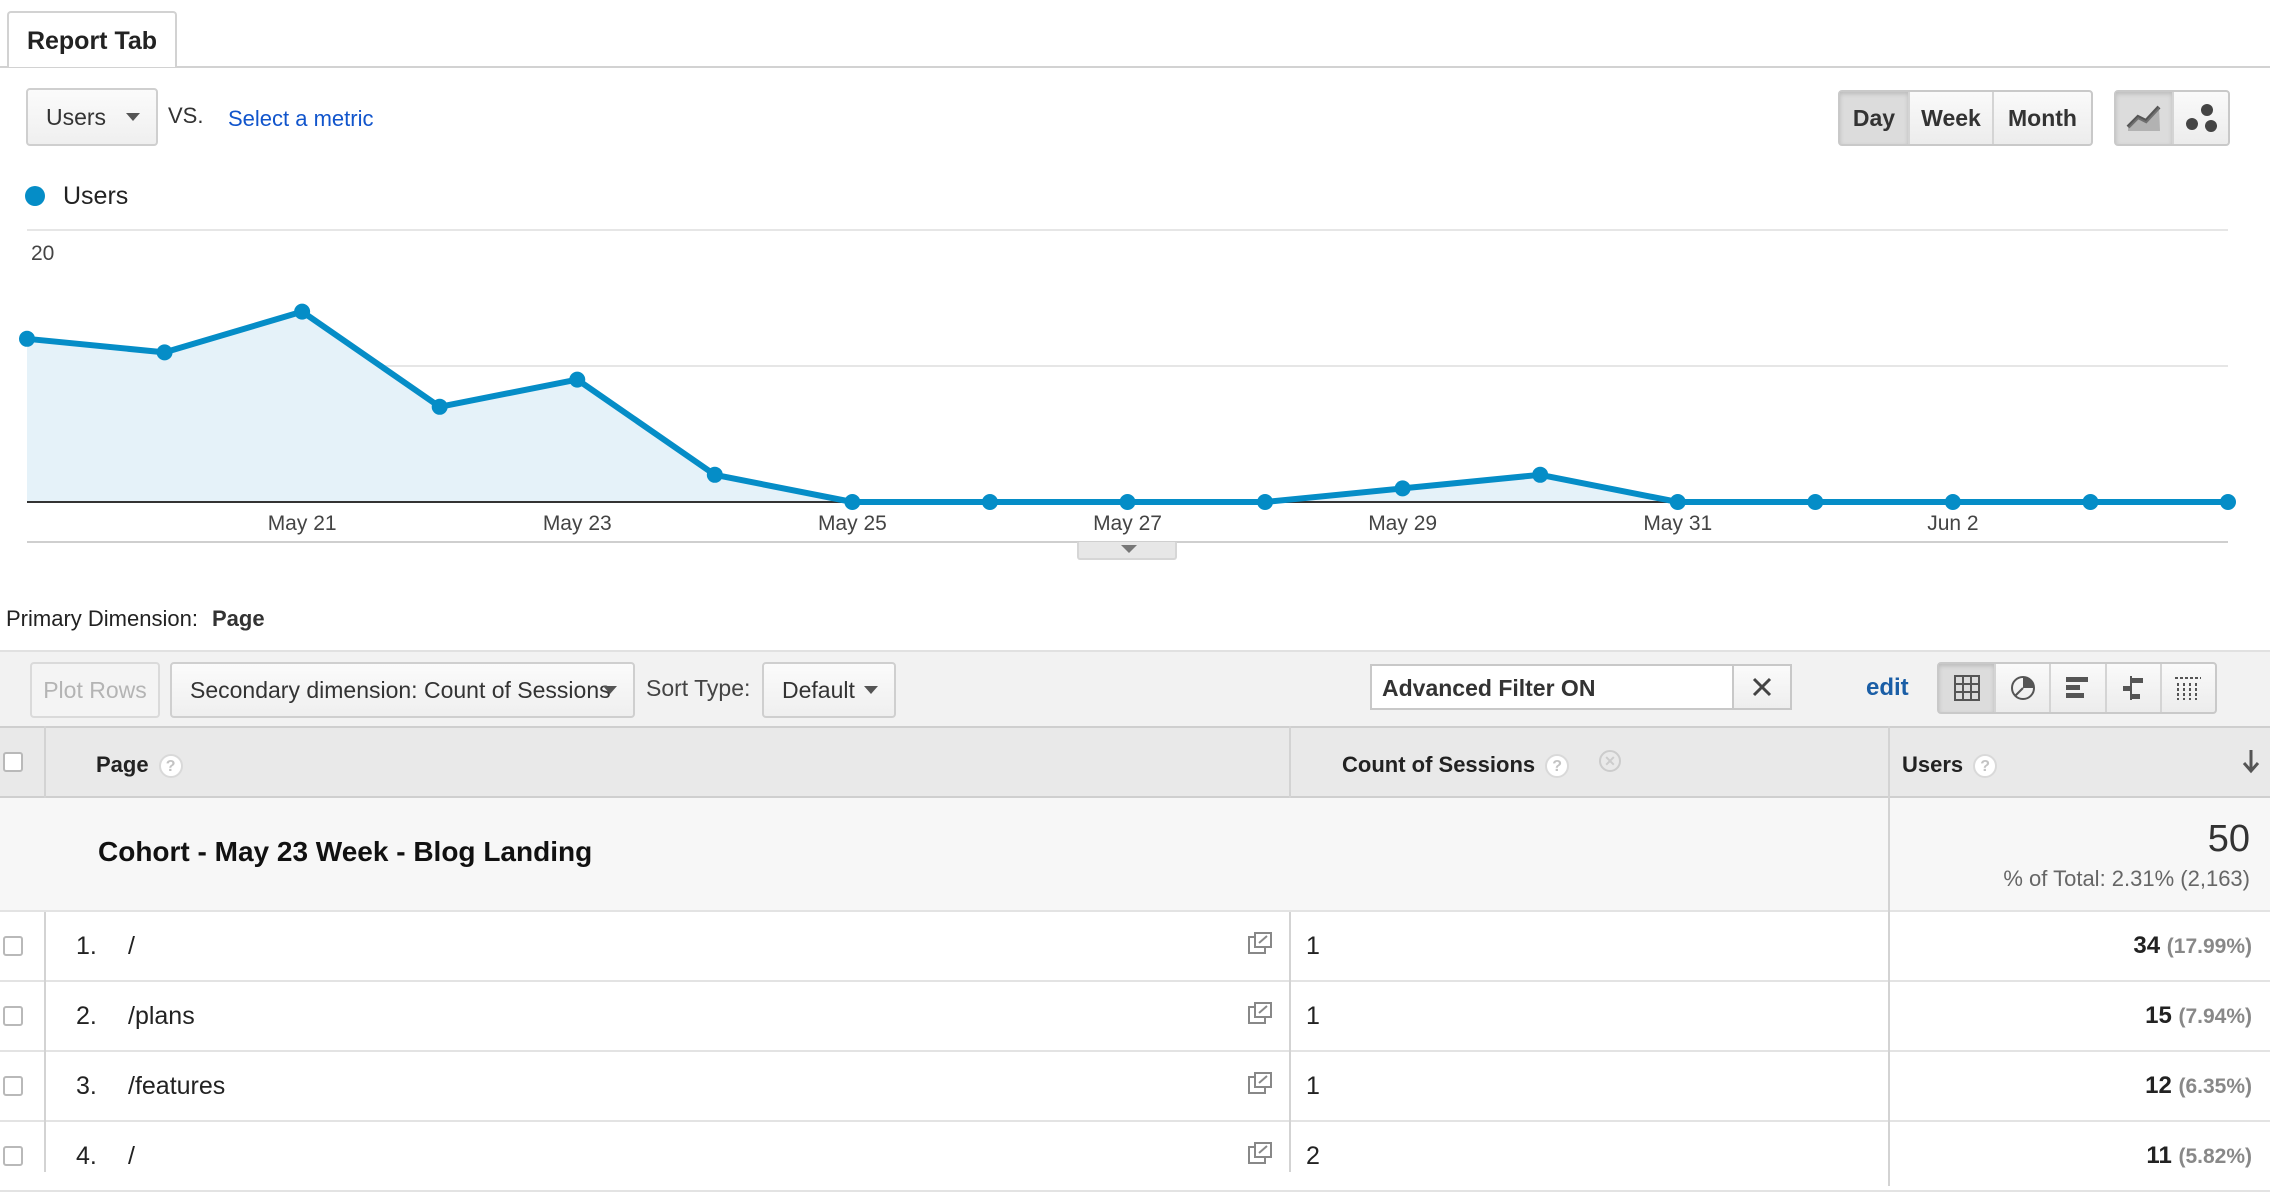 The image size is (2280, 1192). What do you see at coordinates (102, 618) in the screenshot?
I see `primary-dimension-label: Primary Dimension:` at bounding box center [102, 618].